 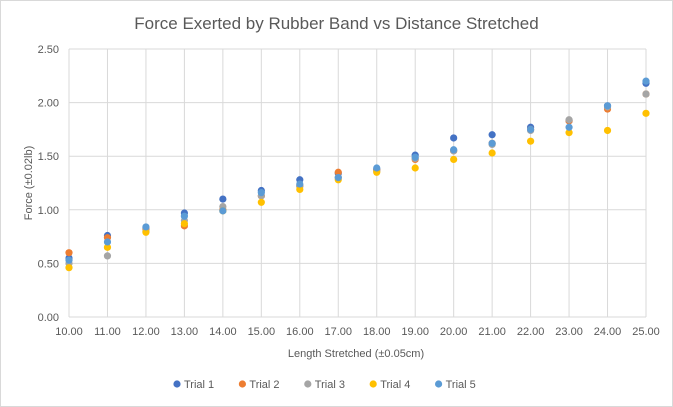 I want to click on legend-item: Trial 2, so click(x=259, y=385).